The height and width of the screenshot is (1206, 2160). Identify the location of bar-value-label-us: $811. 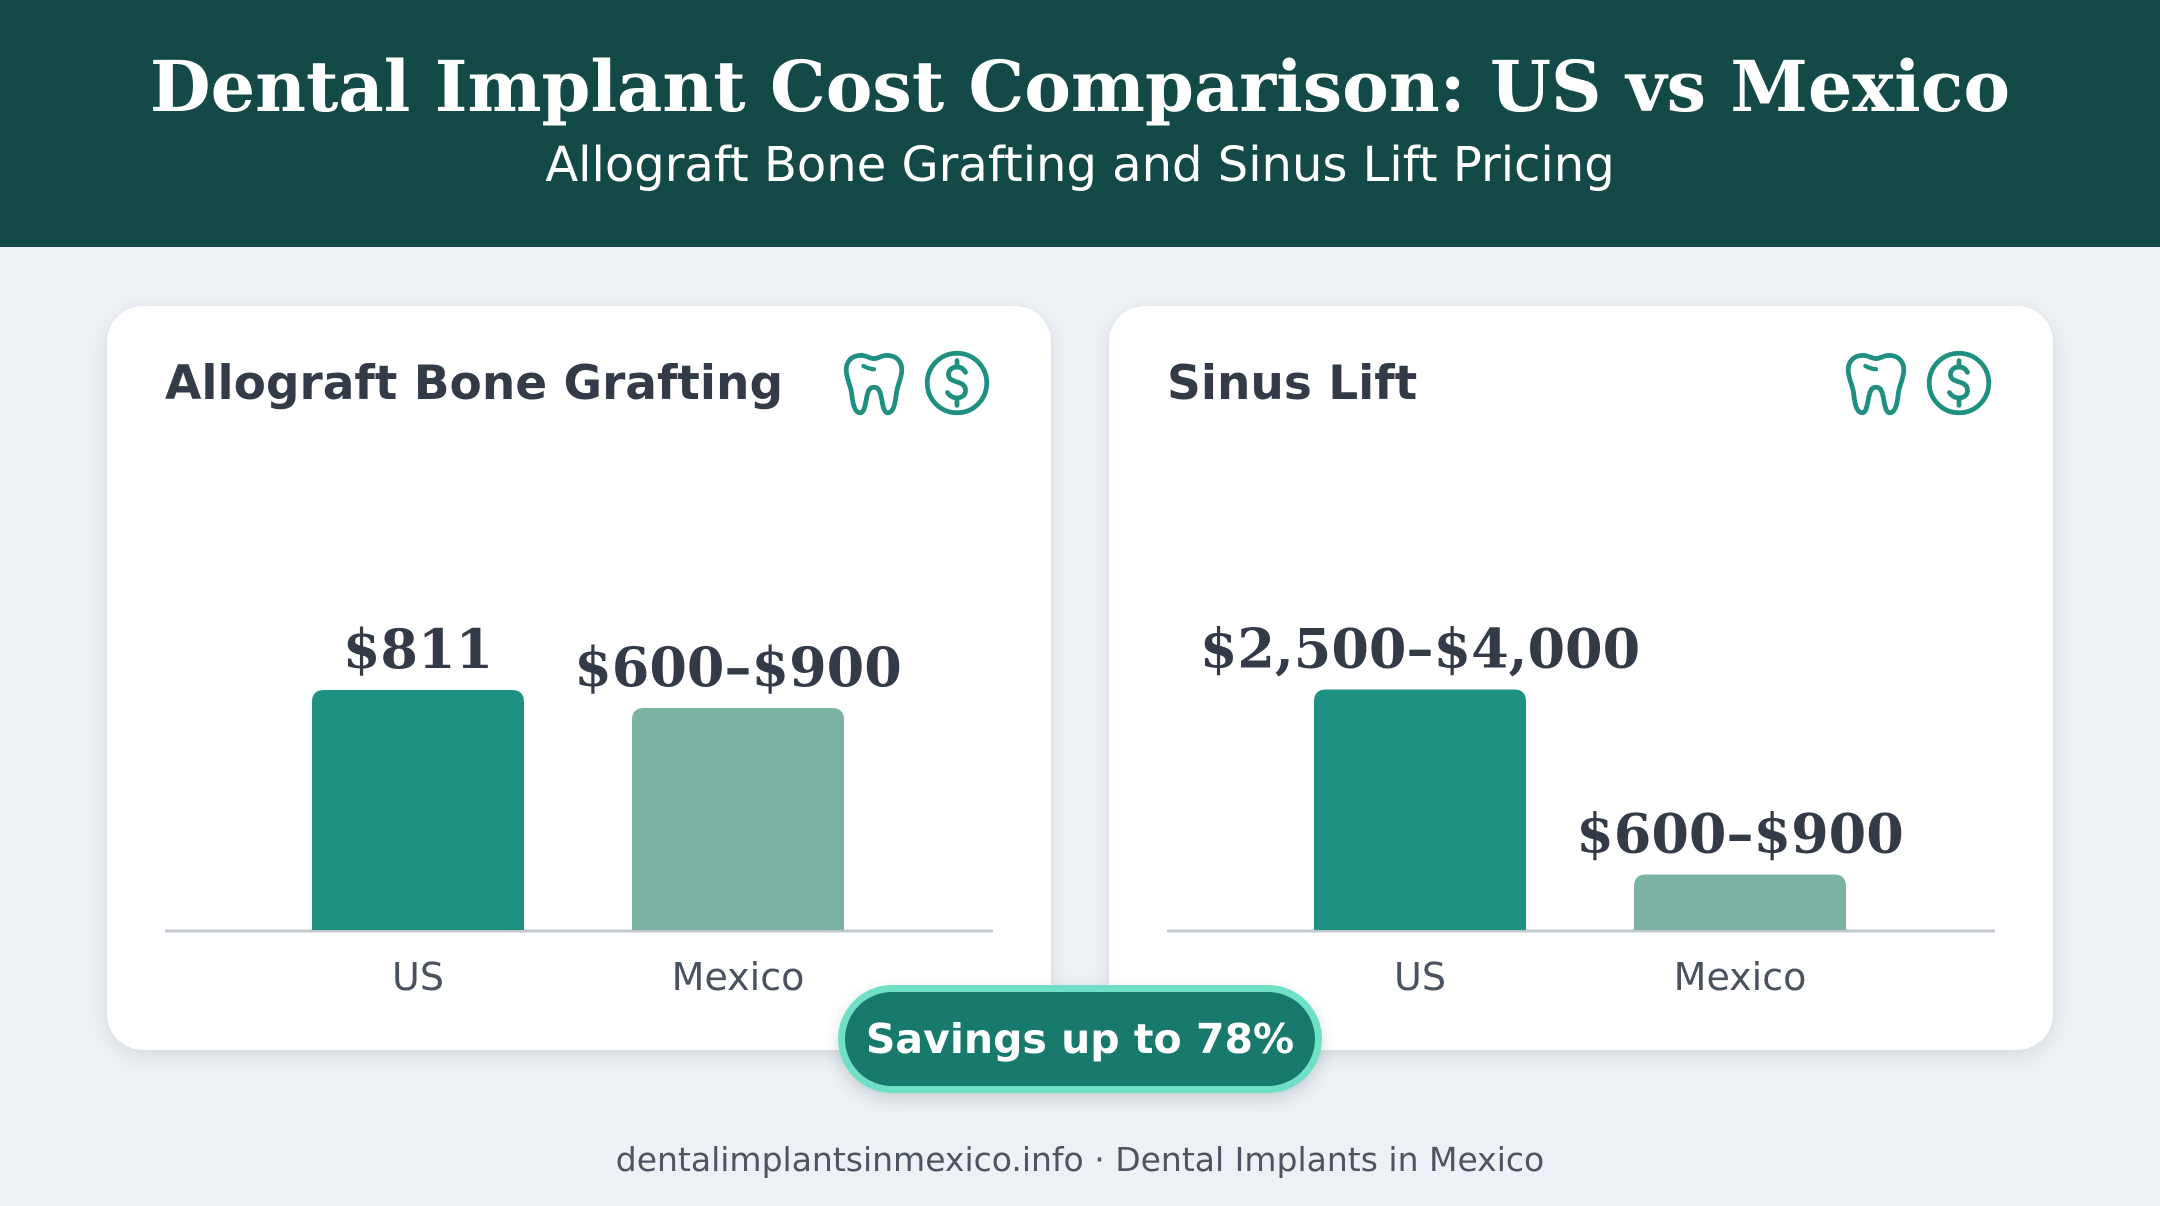
(418, 649).